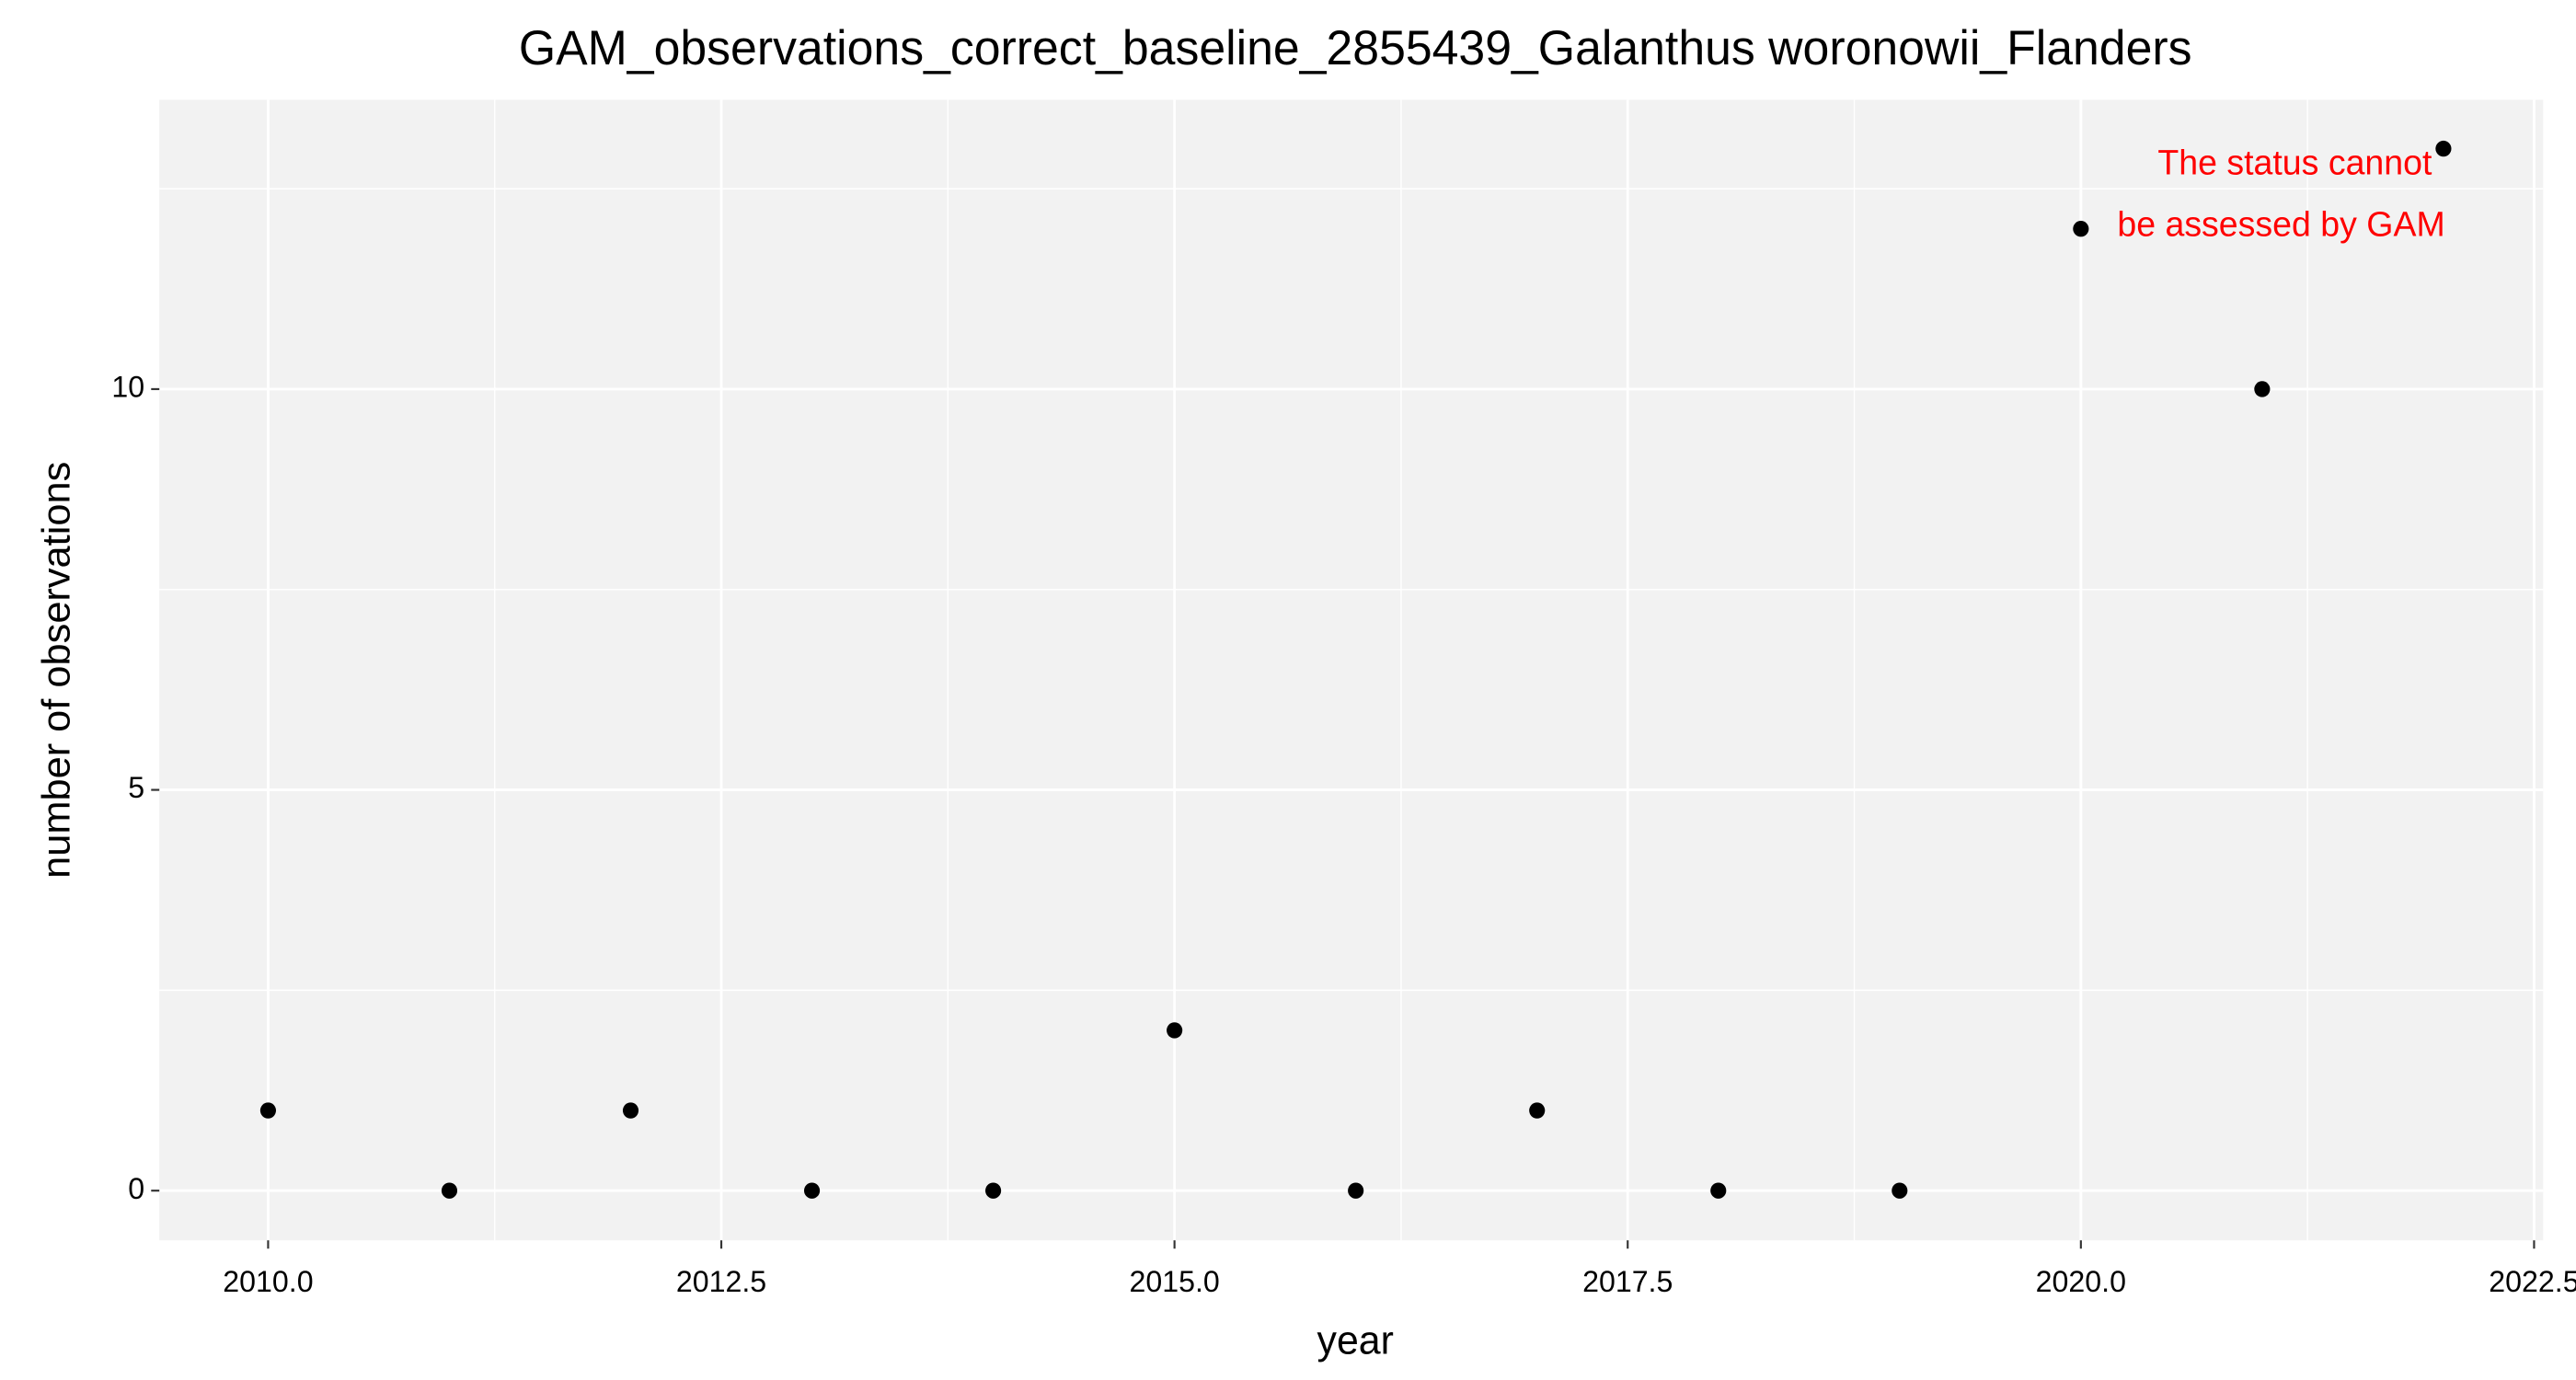 This screenshot has width=2576, height=1380. What do you see at coordinates (1174, 1281) in the screenshot?
I see `x-tick-label: 2015.0` at bounding box center [1174, 1281].